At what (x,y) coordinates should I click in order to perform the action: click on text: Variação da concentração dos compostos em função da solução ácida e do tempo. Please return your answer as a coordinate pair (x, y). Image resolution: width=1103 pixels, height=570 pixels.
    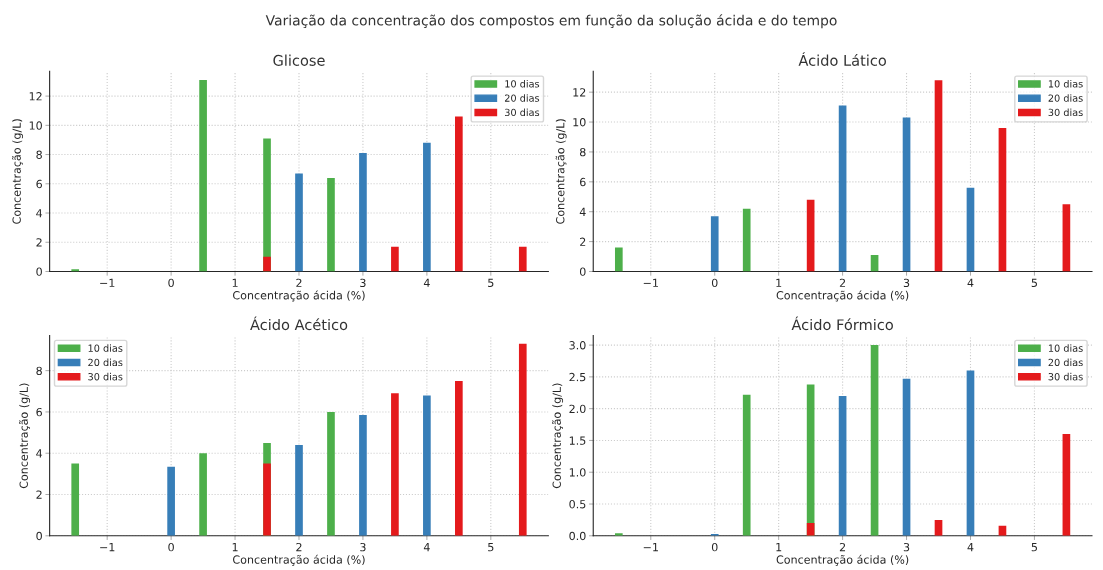
    Looking at the image, I should click on (551, 21).